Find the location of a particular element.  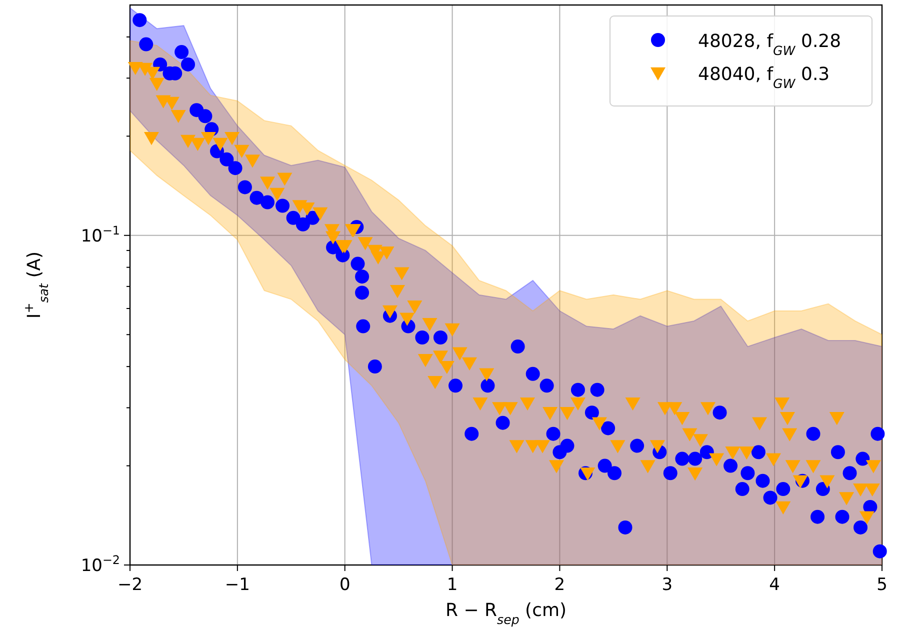

x-tick-label: 3 is located at coordinates (667, 585).